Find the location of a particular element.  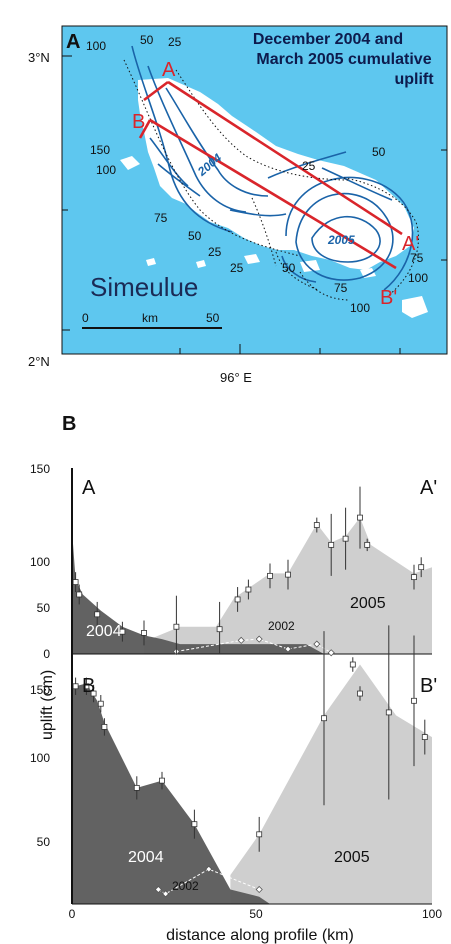

area-label-2004-top: 2004 is located at coordinates (104, 631).